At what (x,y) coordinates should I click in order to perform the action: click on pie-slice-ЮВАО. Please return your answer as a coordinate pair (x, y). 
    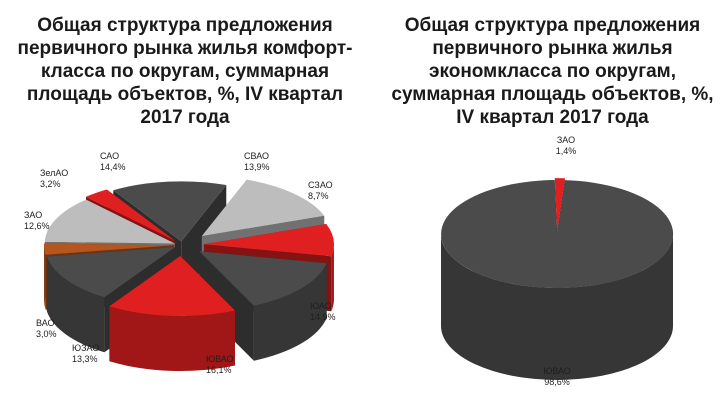
    Looking at the image, I should click on (172, 314).